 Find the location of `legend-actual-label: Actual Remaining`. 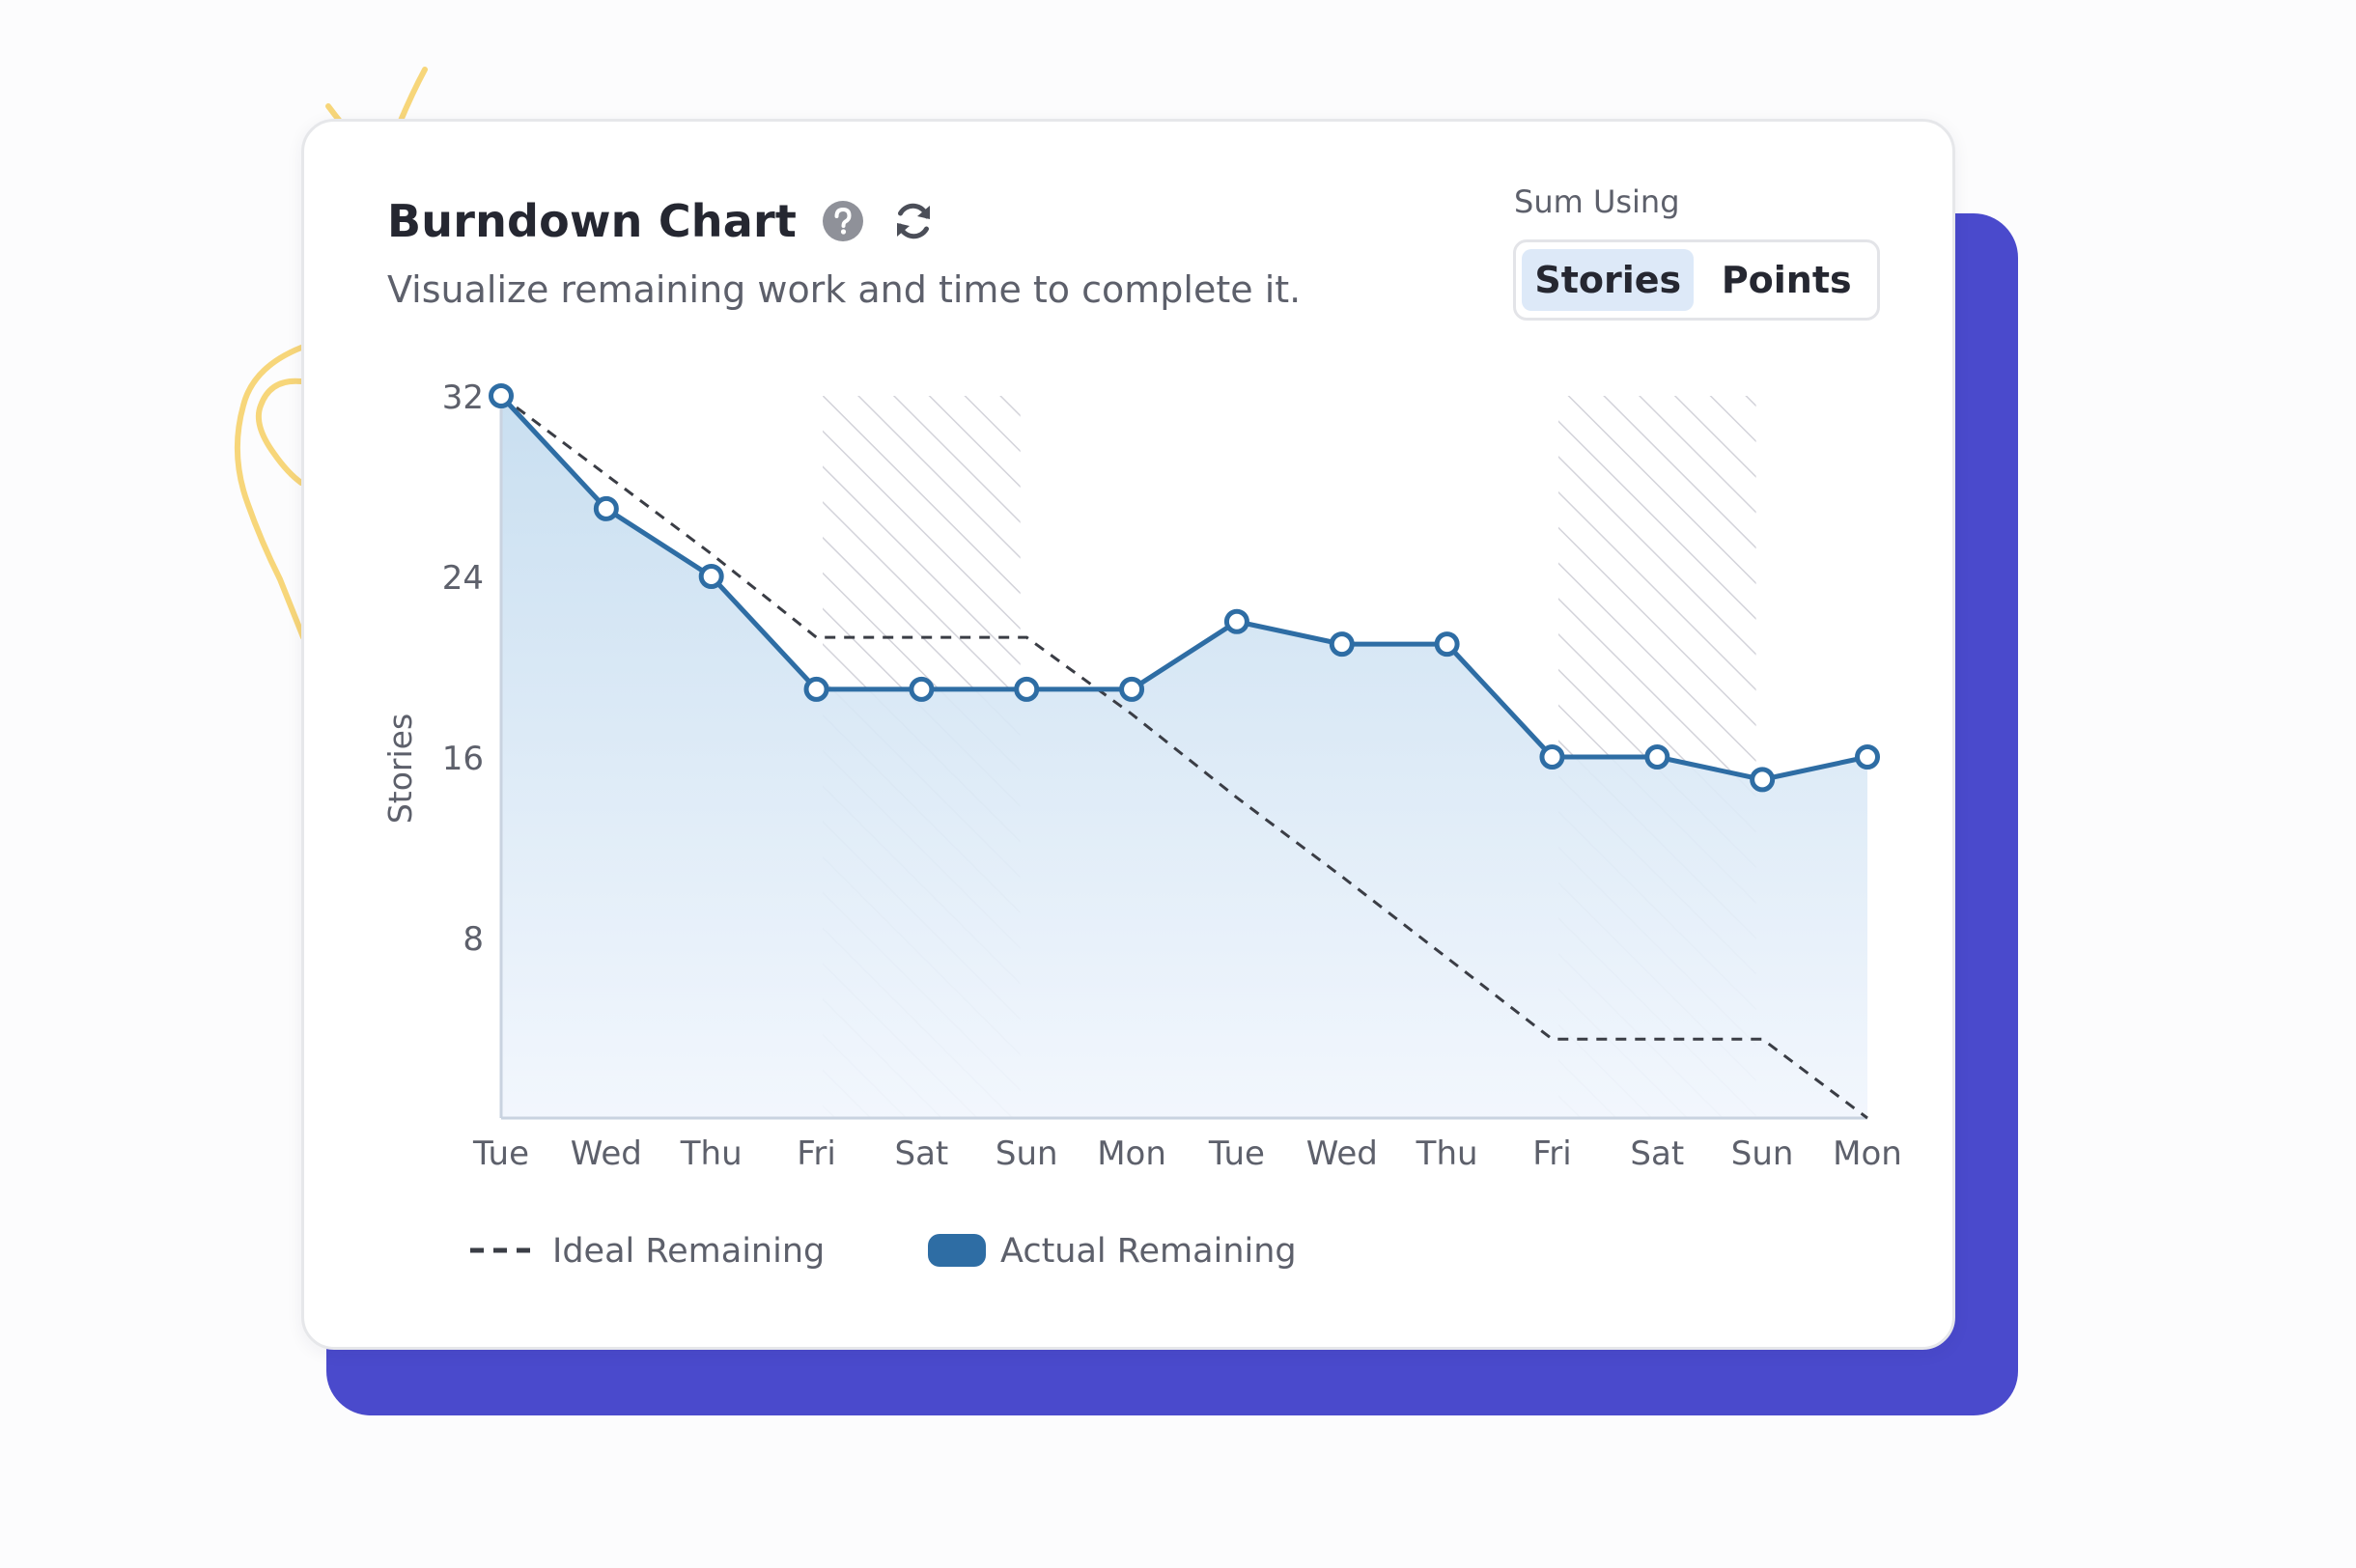

legend-actual-label: Actual Remaining is located at coordinates (1148, 1252).